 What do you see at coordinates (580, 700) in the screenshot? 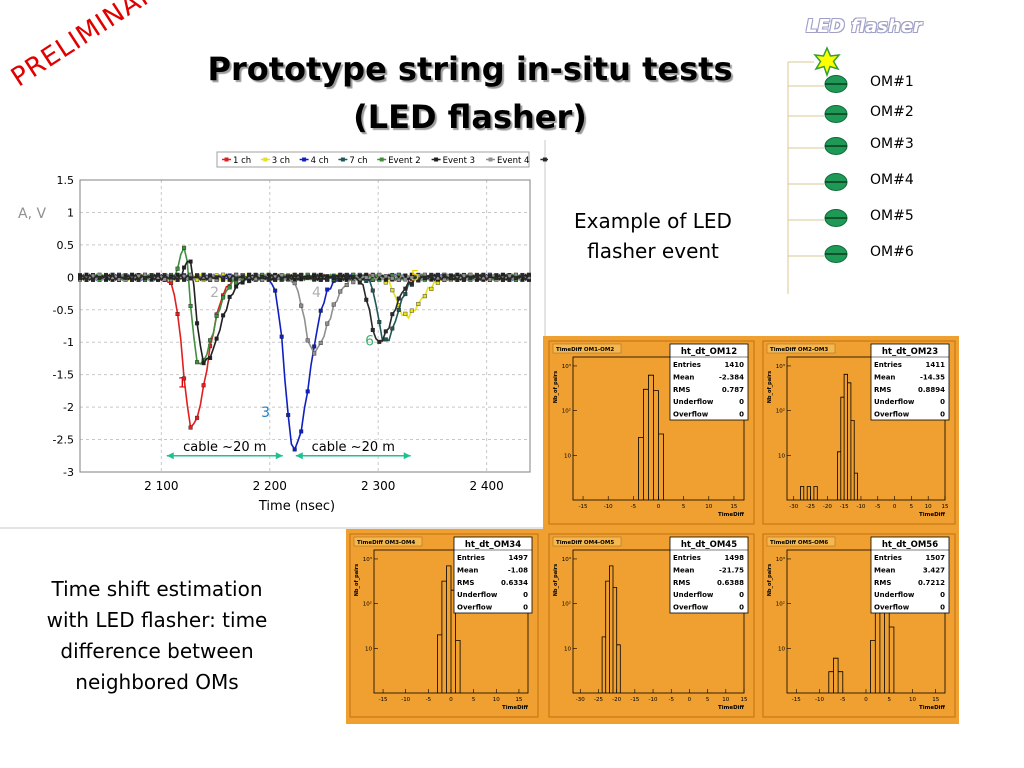
I see `histogram-x-tick-label: -30` at bounding box center [580, 700].